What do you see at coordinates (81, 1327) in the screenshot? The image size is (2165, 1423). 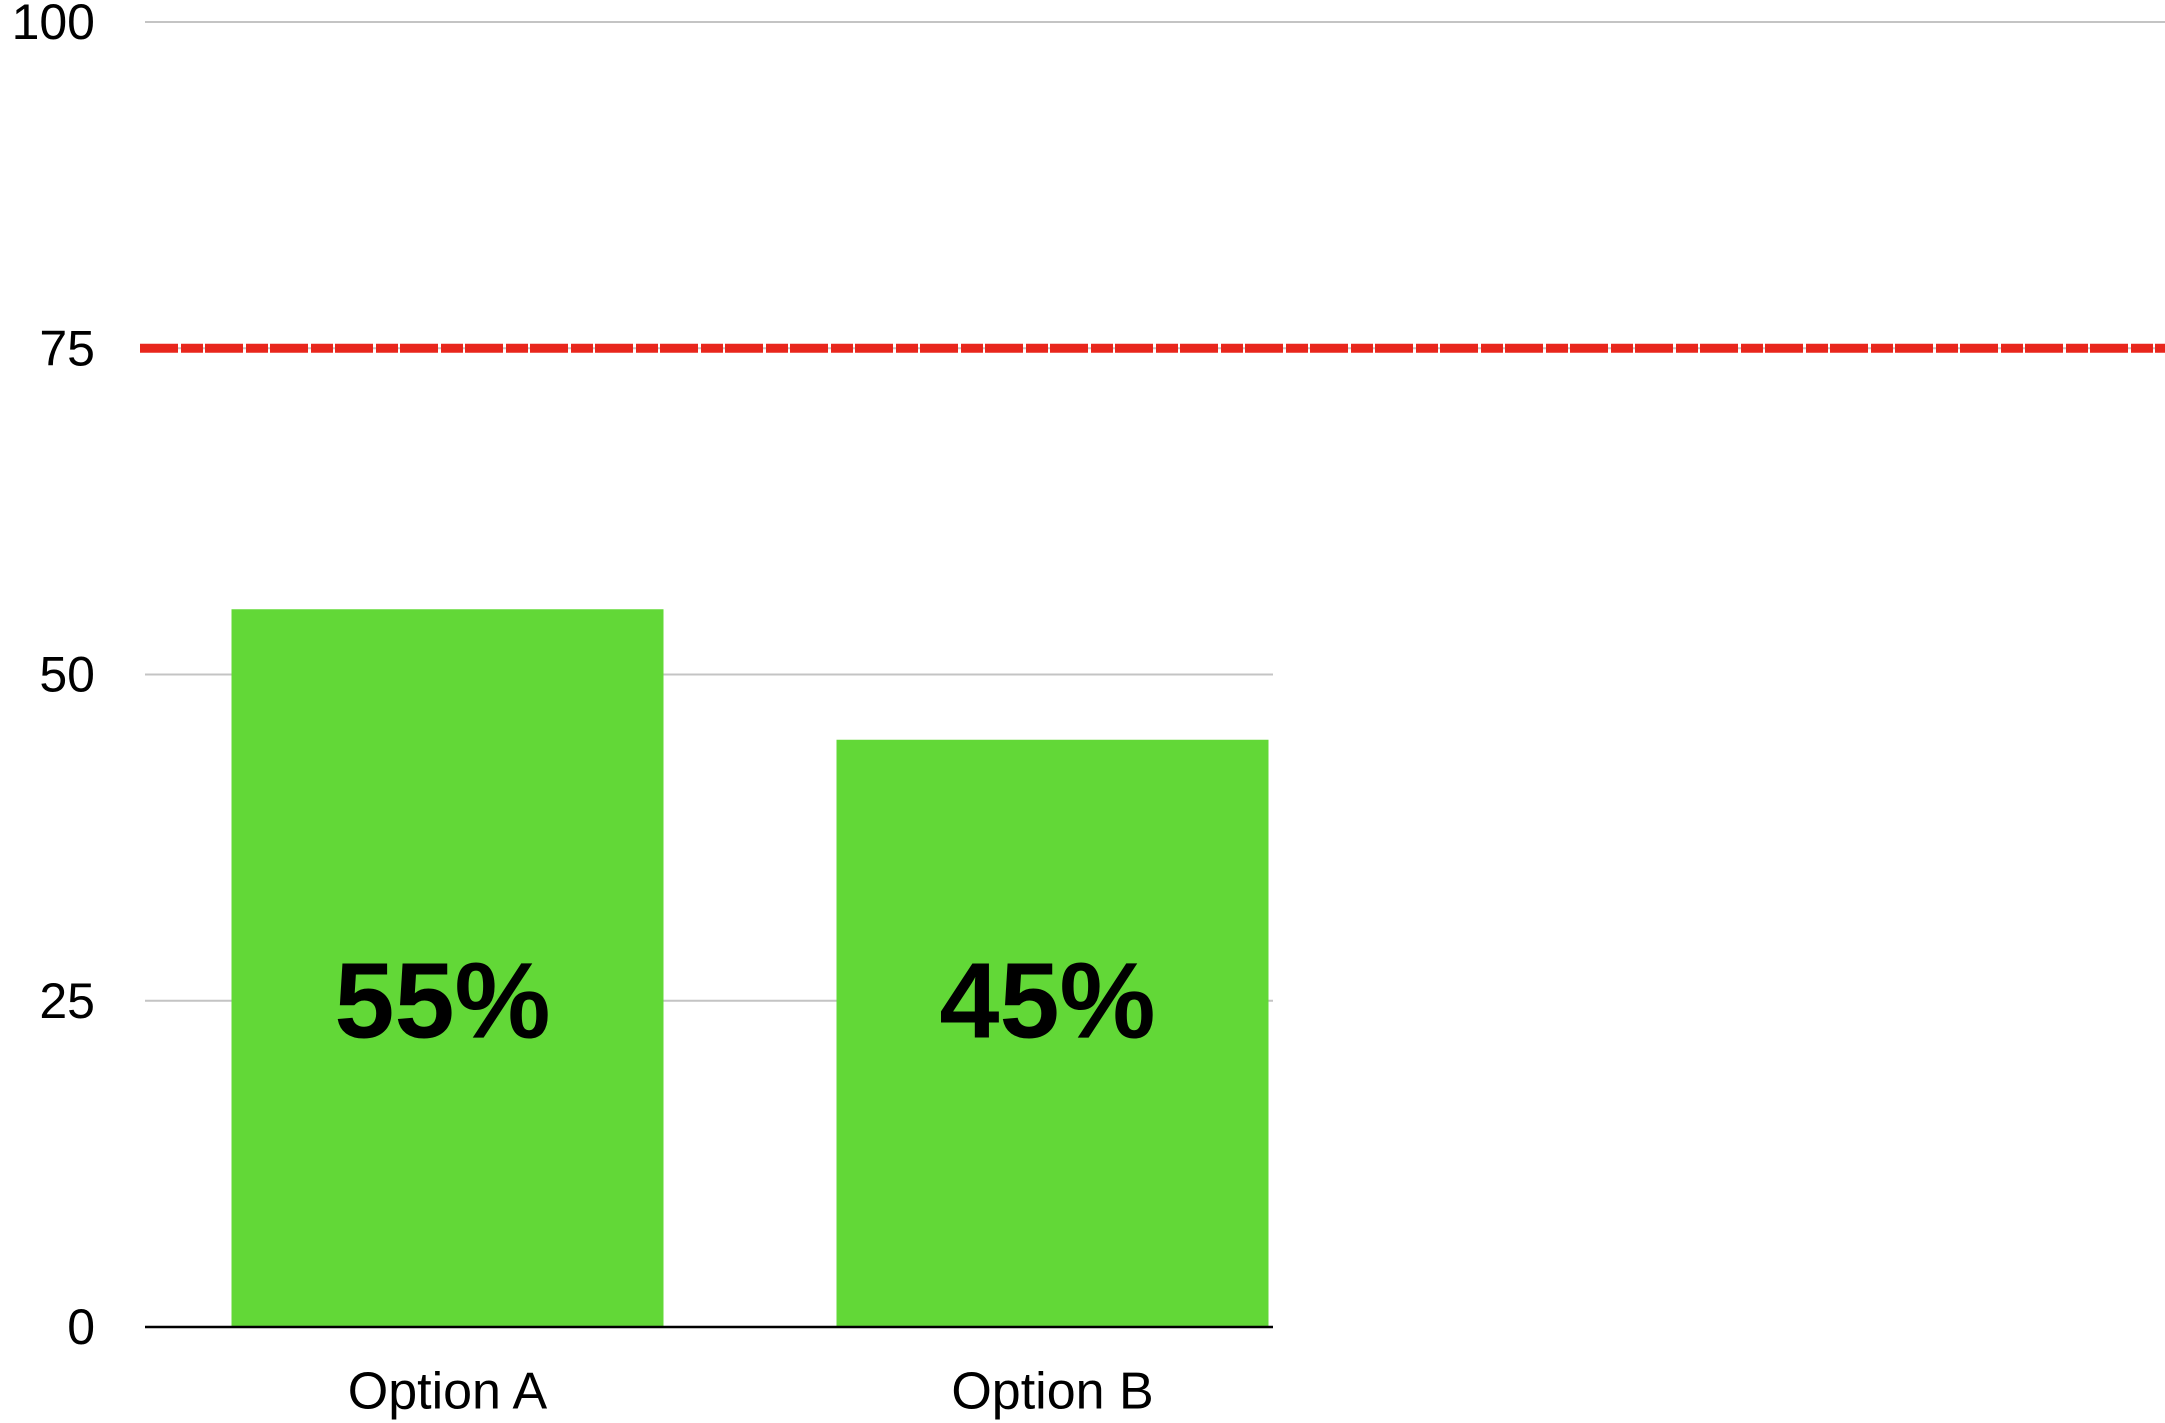 I see `y-tick-label: 0` at bounding box center [81, 1327].